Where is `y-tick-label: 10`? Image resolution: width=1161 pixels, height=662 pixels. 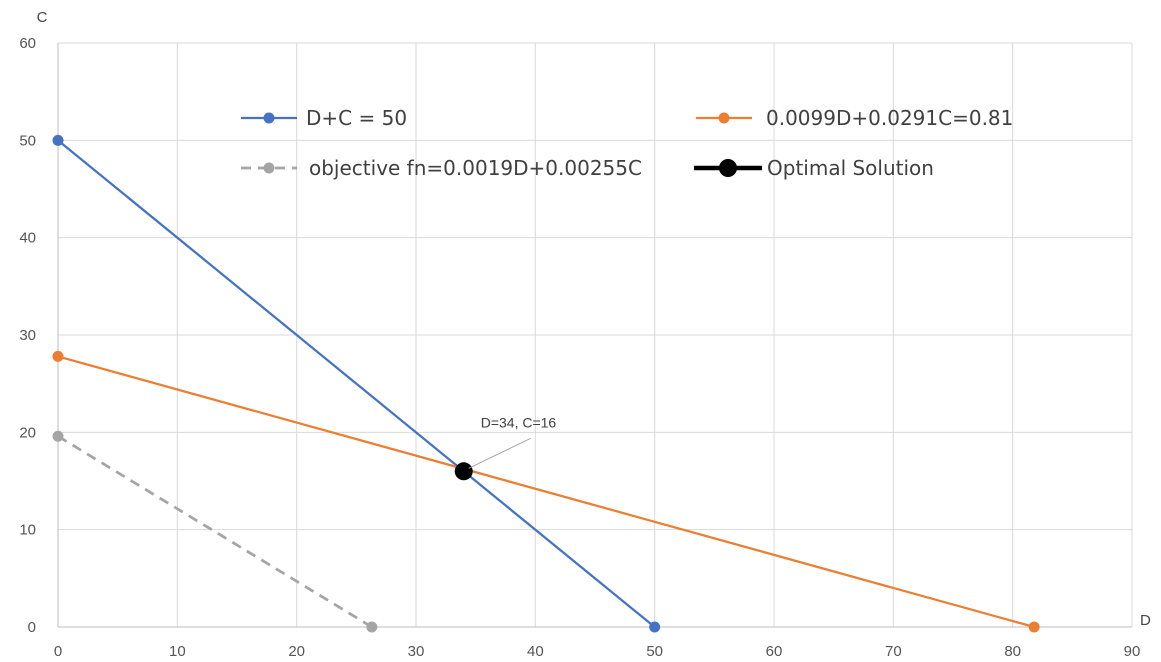 y-tick-label: 10 is located at coordinates (27, 530).